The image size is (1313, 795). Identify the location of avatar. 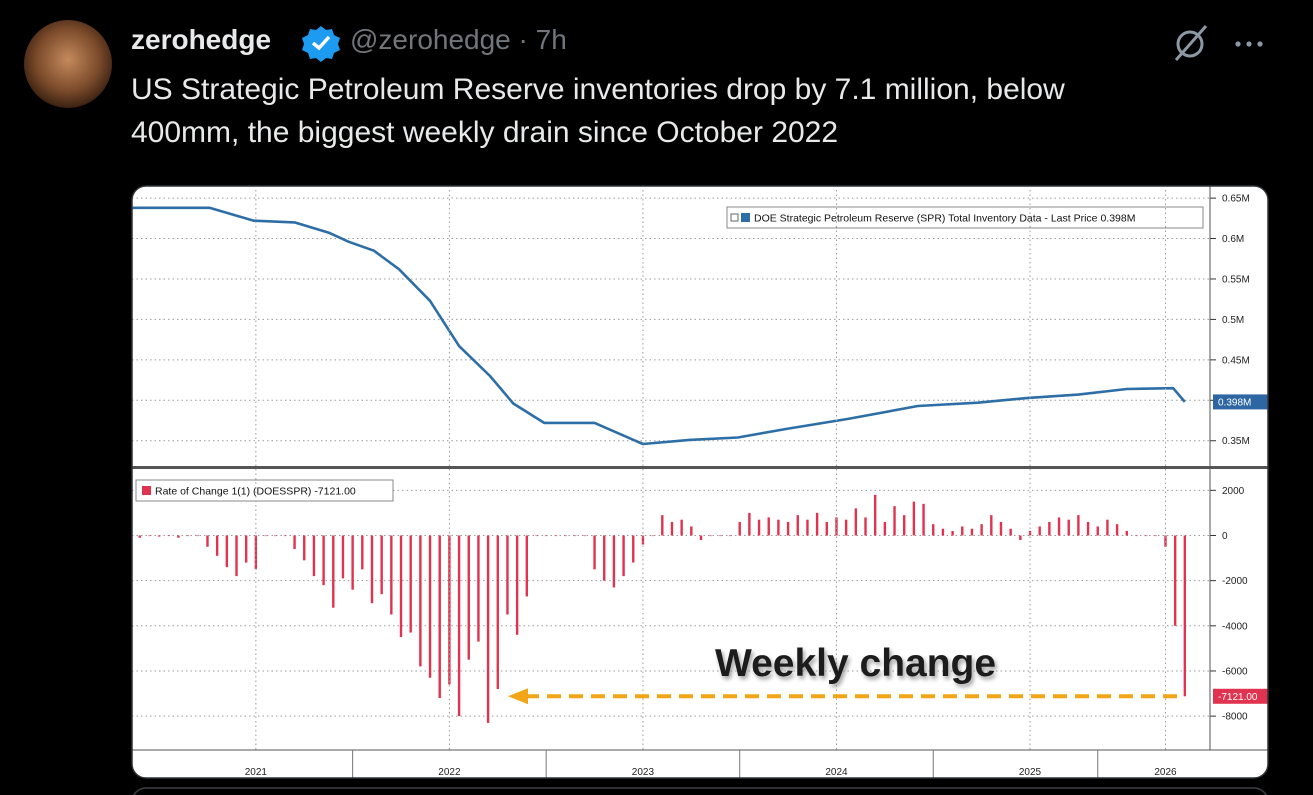
(68, 64).